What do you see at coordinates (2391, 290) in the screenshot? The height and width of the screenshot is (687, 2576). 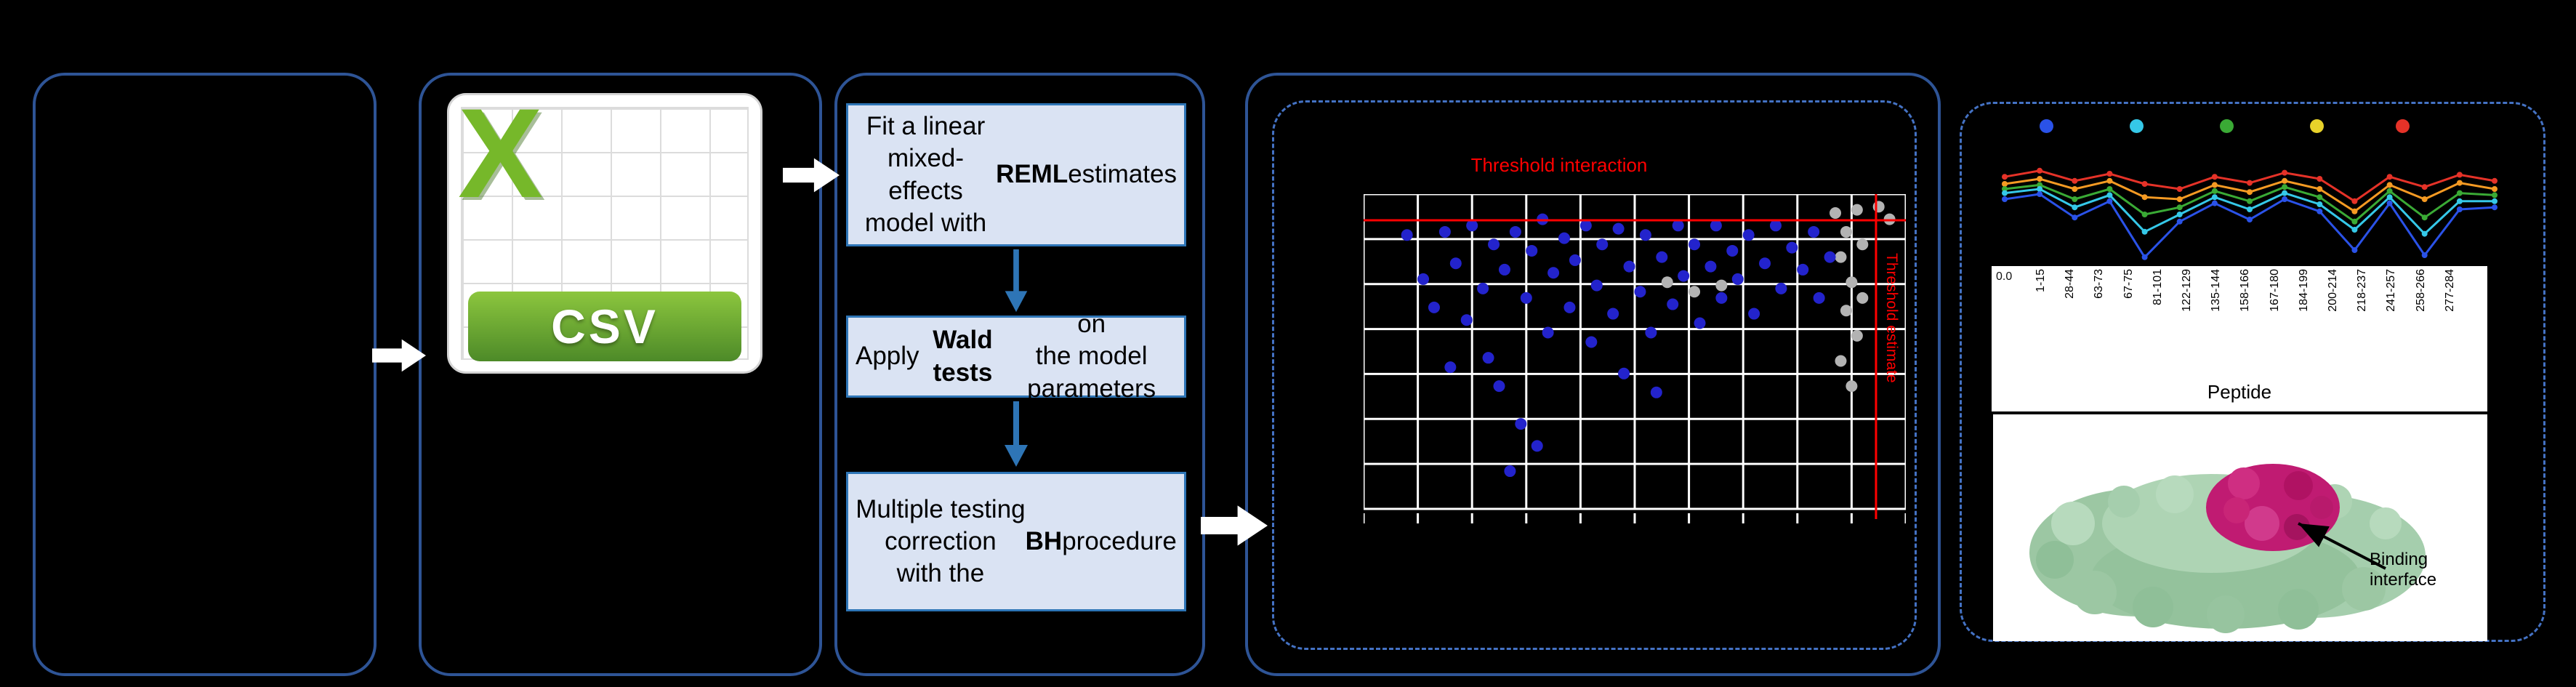 I see `peptide-tick-label: 241-257` at bounding box center [2391, 290].